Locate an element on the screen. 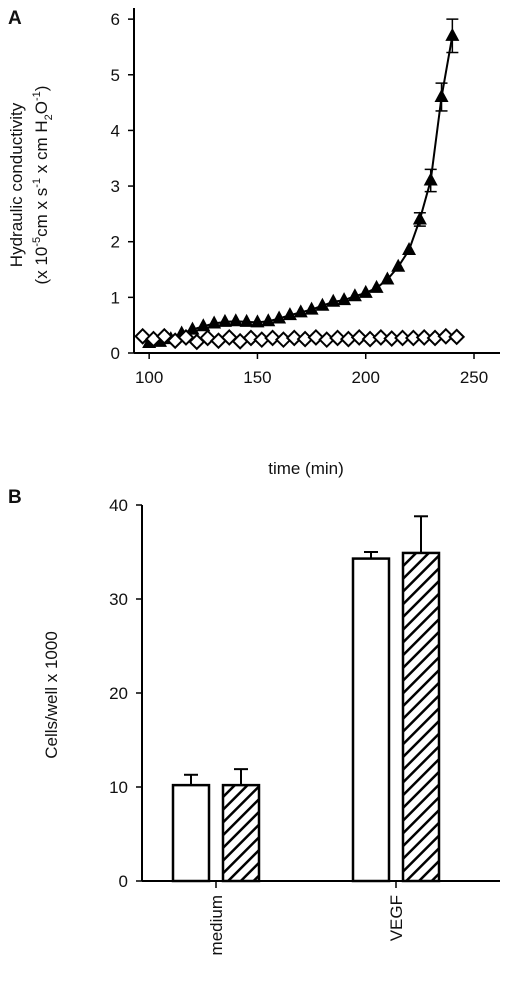 The height and width of the screenshot is (994, 520). panel-a-x-tick-label: 200 is located at coordinates (366, 377).